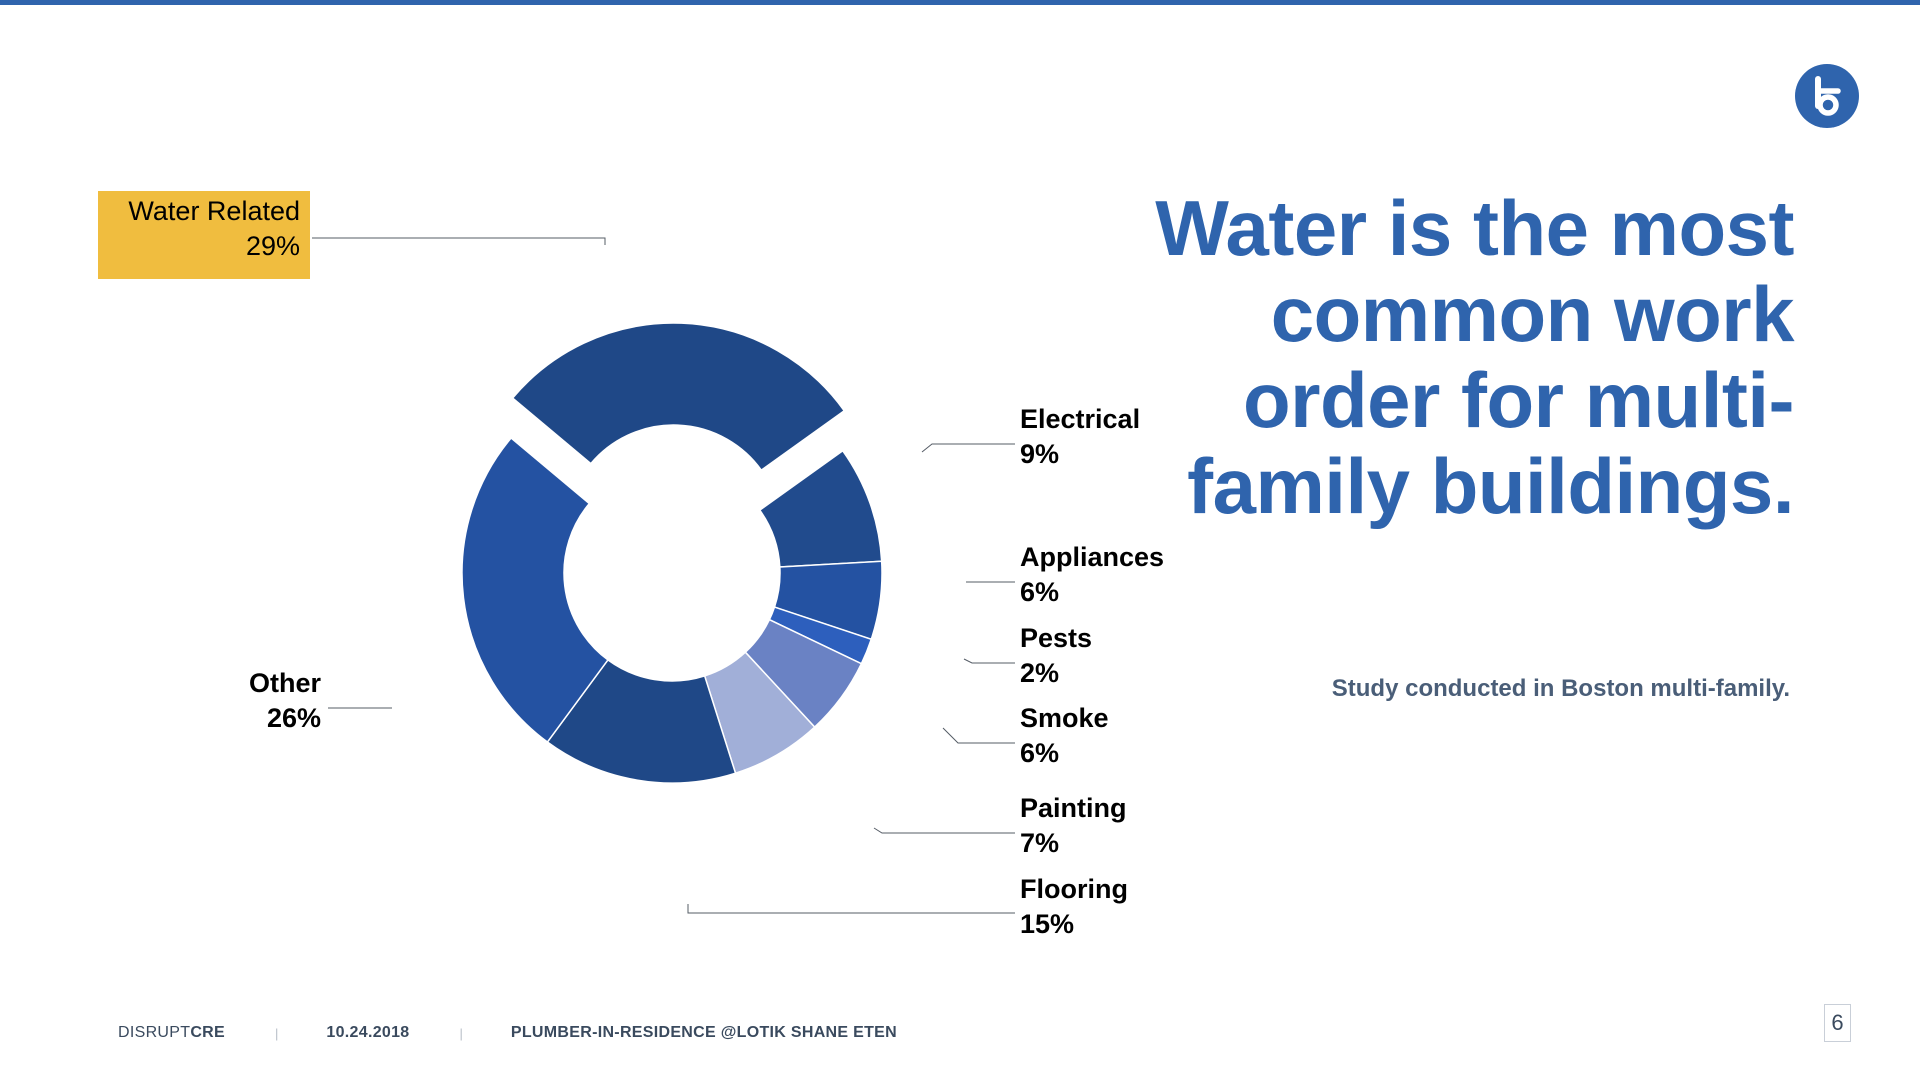  Describe the element at coordinates (204, 235) in the screenshot. I see `highlight-label-box` at that location.